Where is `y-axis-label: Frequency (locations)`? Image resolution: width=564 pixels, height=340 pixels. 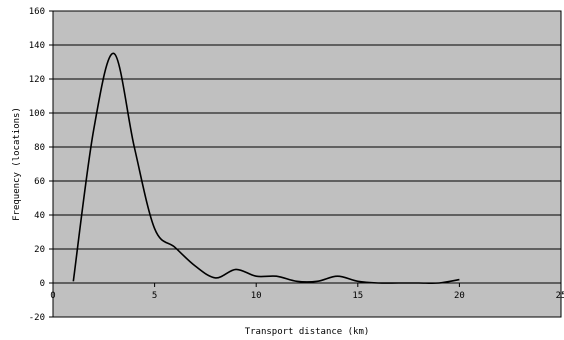 y-axis-label: Frequency (locations) is located at coordinates (17, 164).